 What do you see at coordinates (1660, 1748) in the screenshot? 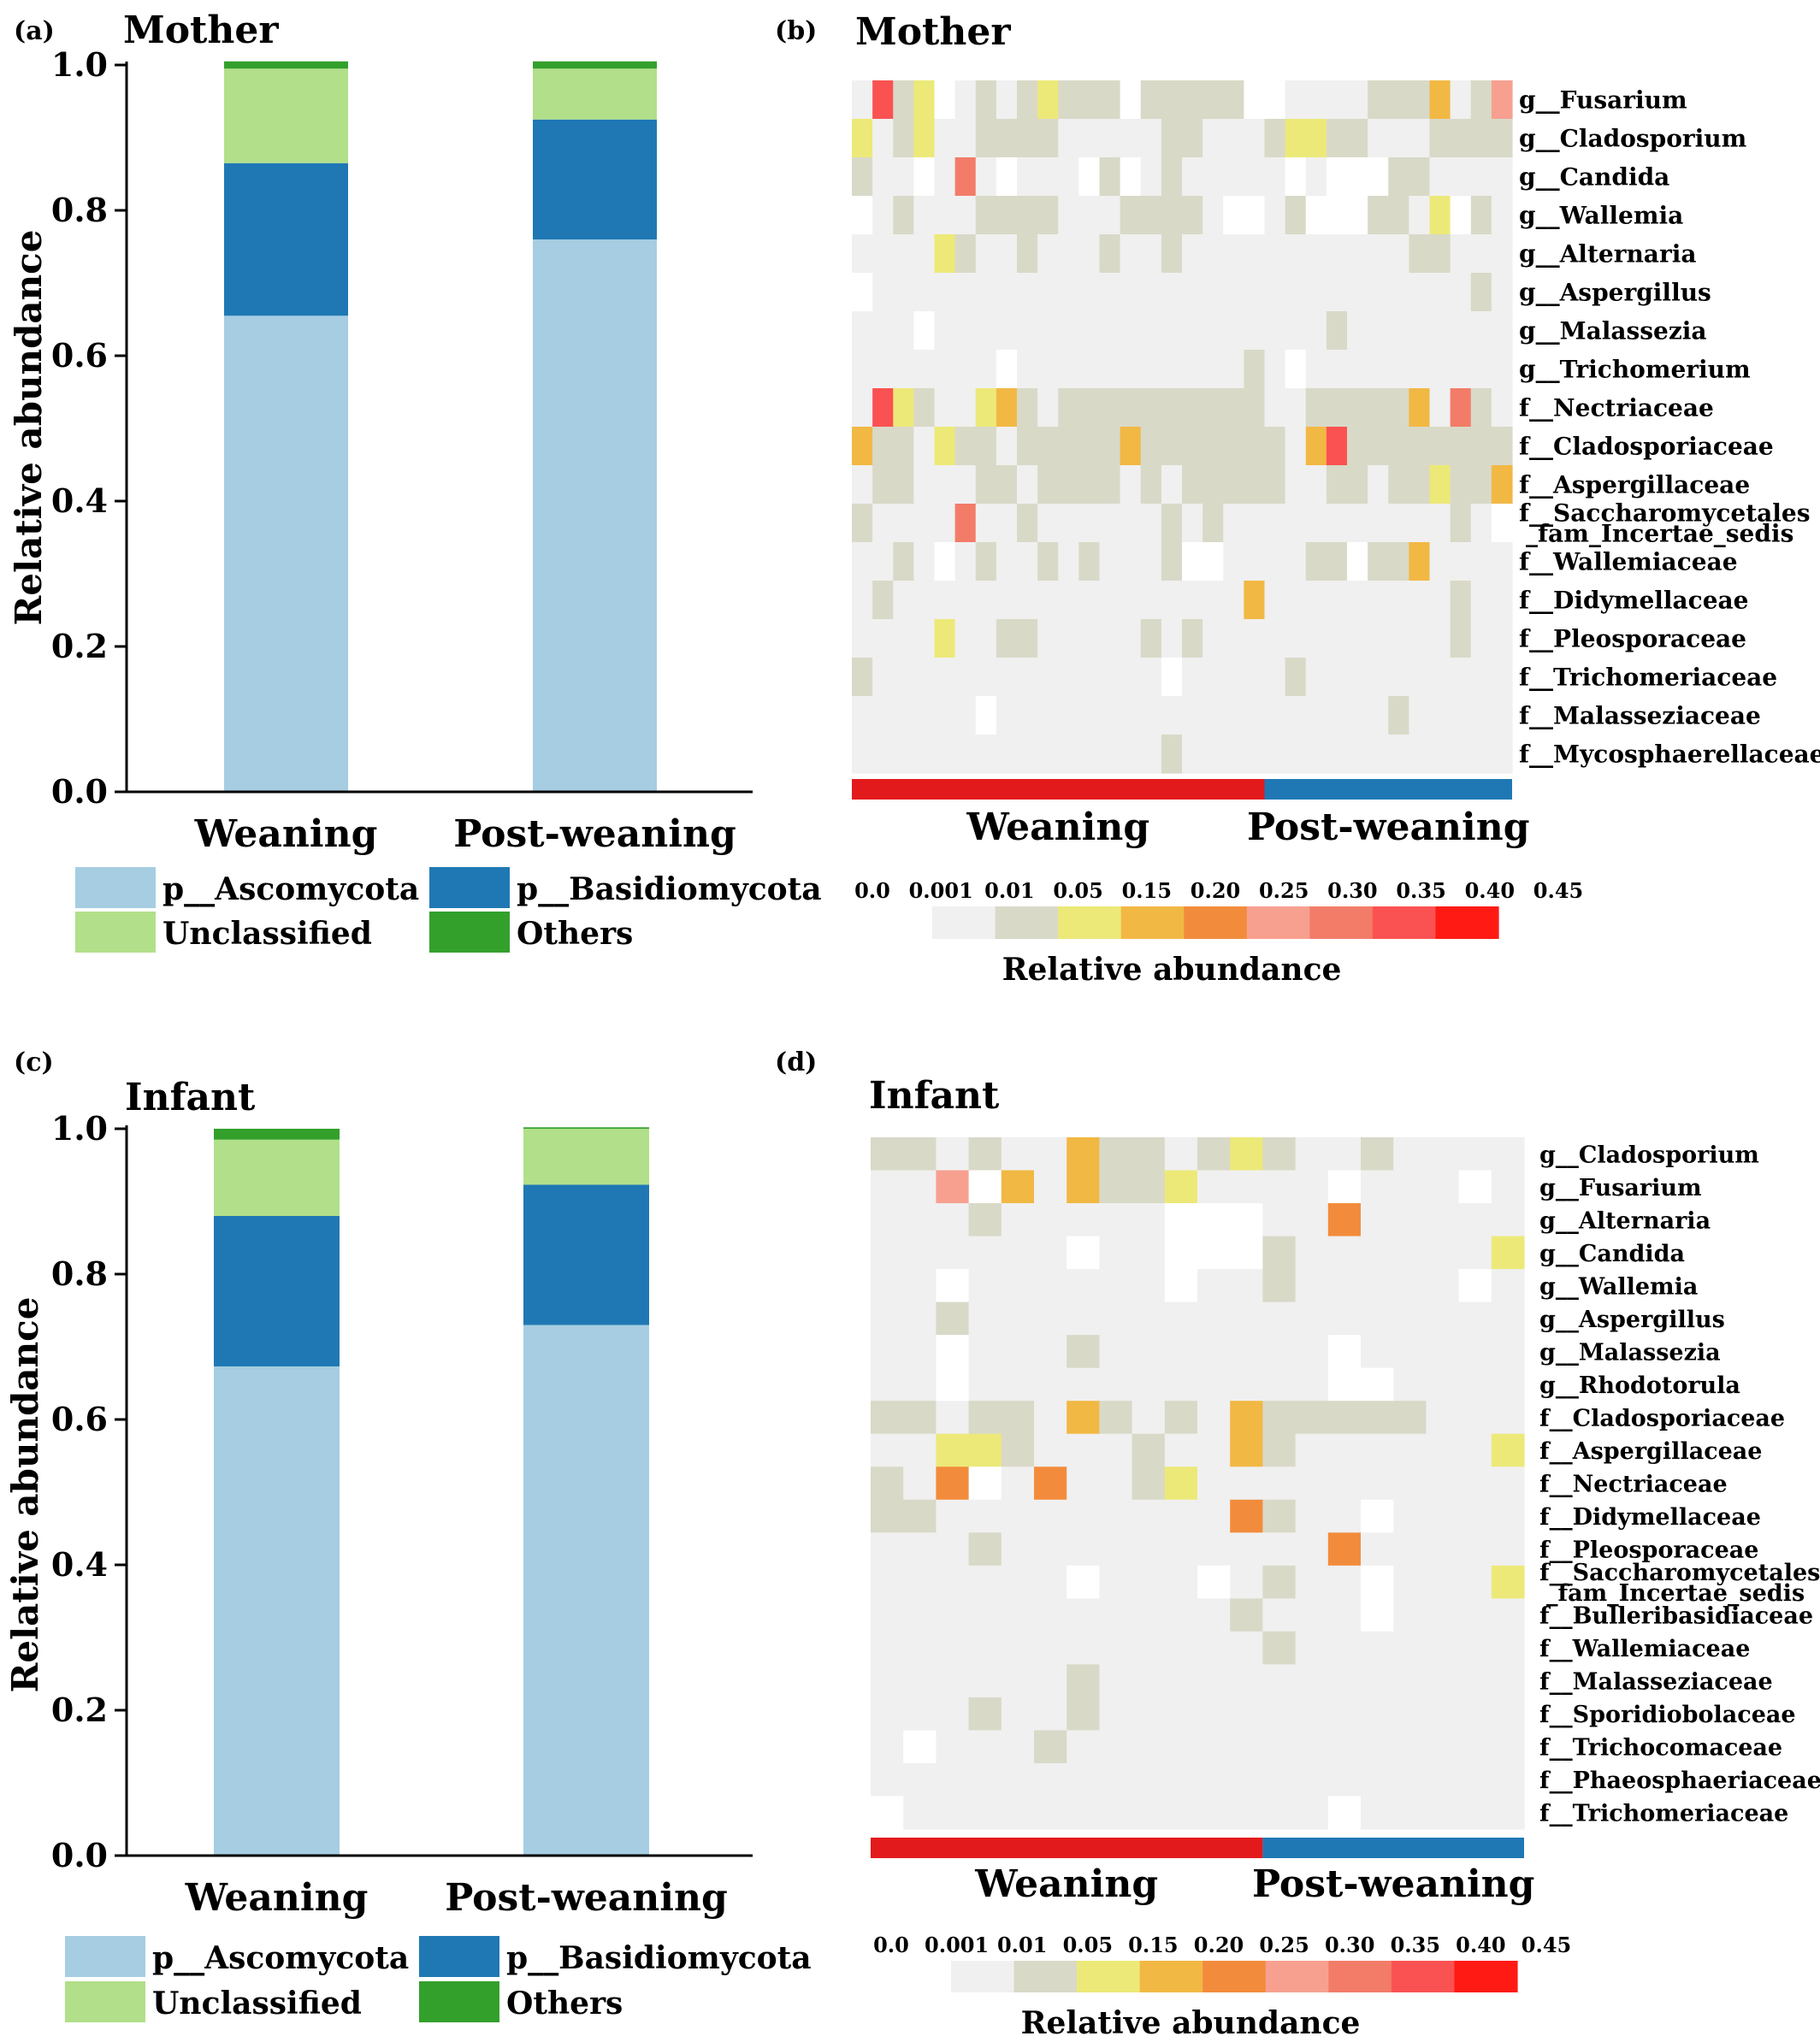
I see `row-label: f__Trichocomaceae` at bounding box center [1660, 1748].